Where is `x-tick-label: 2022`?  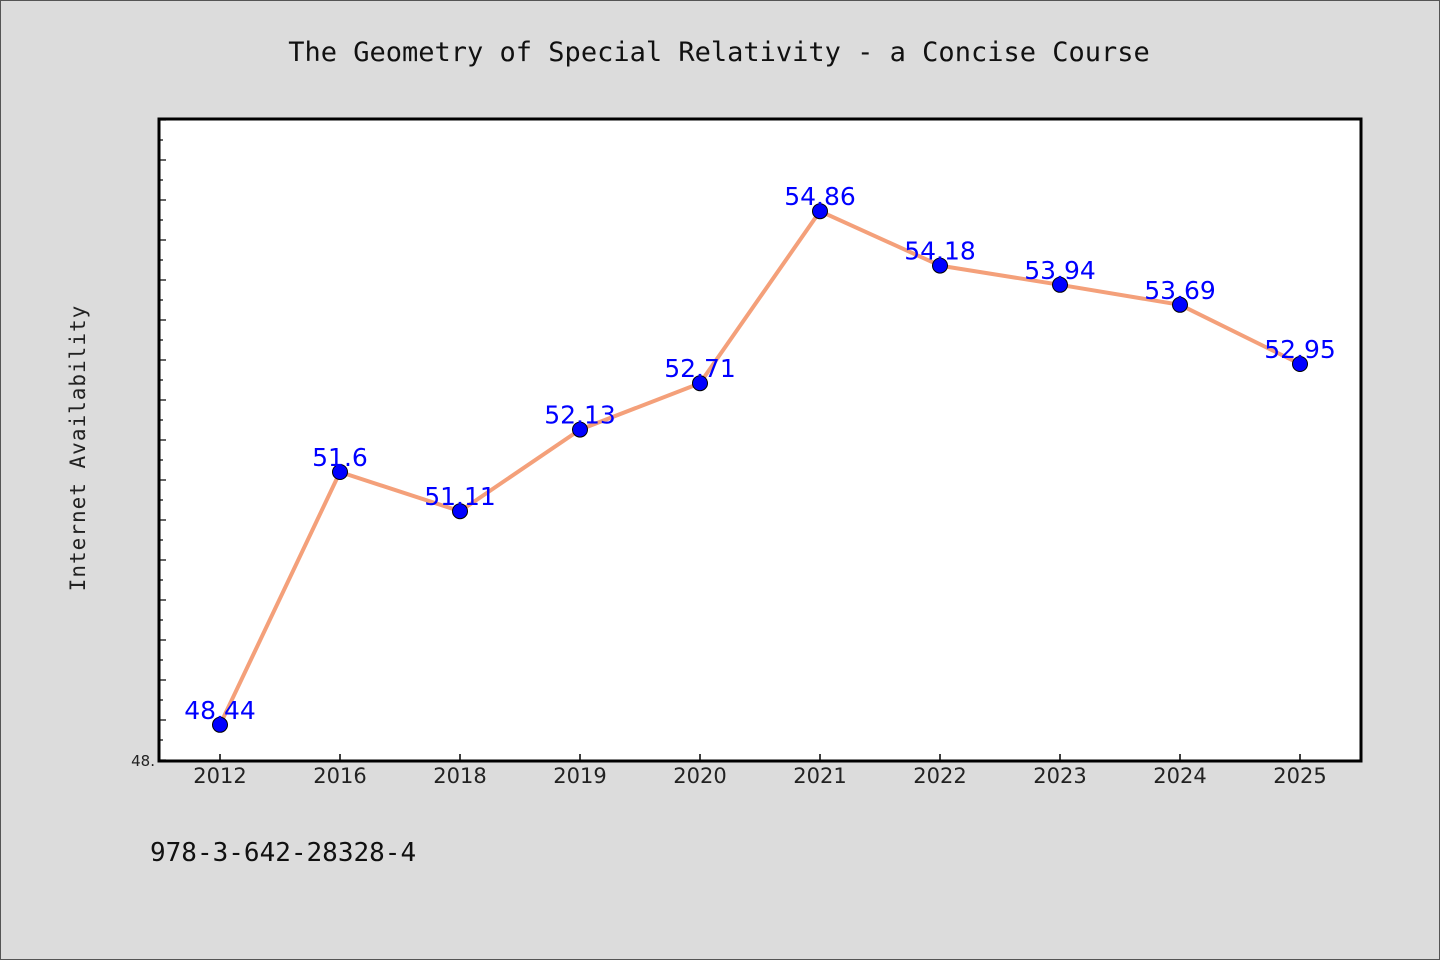 x-tick-label: 2022 is located at coordinates (939, 776).